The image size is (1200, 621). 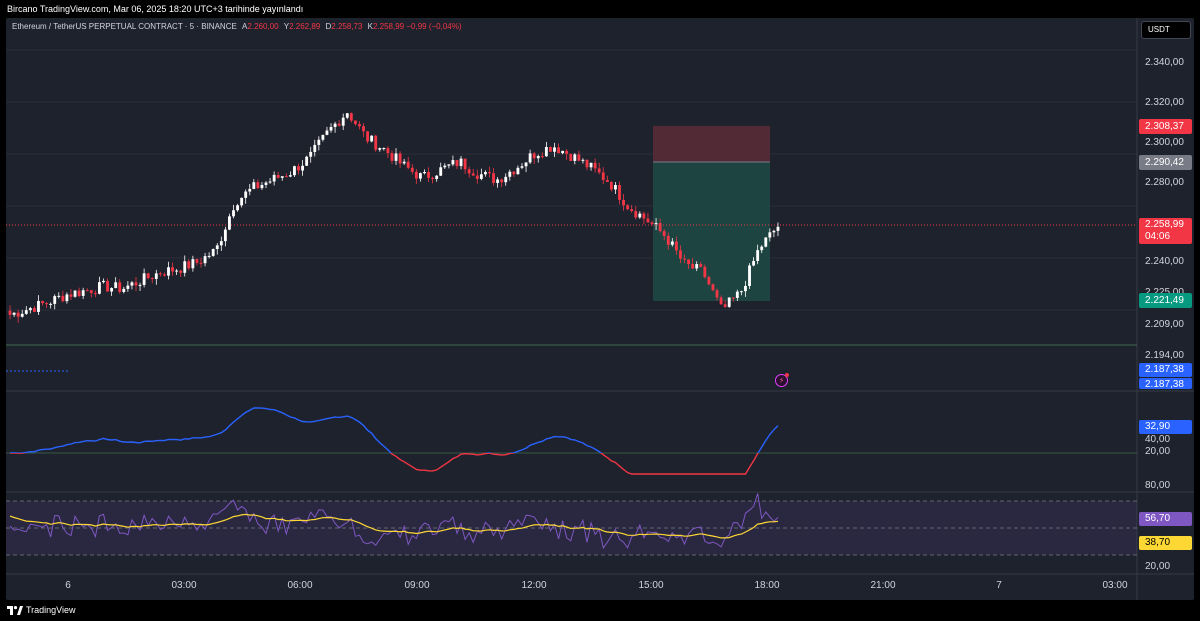 I want to click on currency-button: USDT, so click(x=1166, y=30).